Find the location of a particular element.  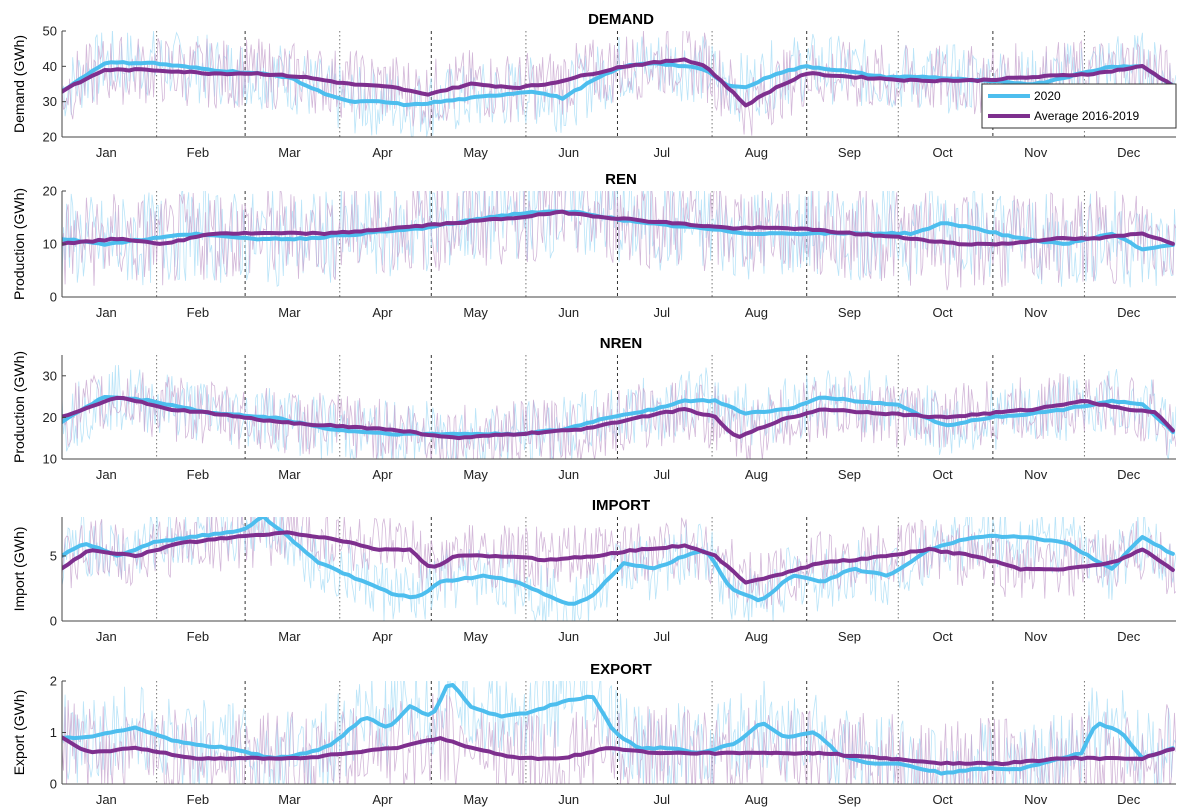

legend: 2020 Average 2016-2019 is located at coordinates (1079, 106).